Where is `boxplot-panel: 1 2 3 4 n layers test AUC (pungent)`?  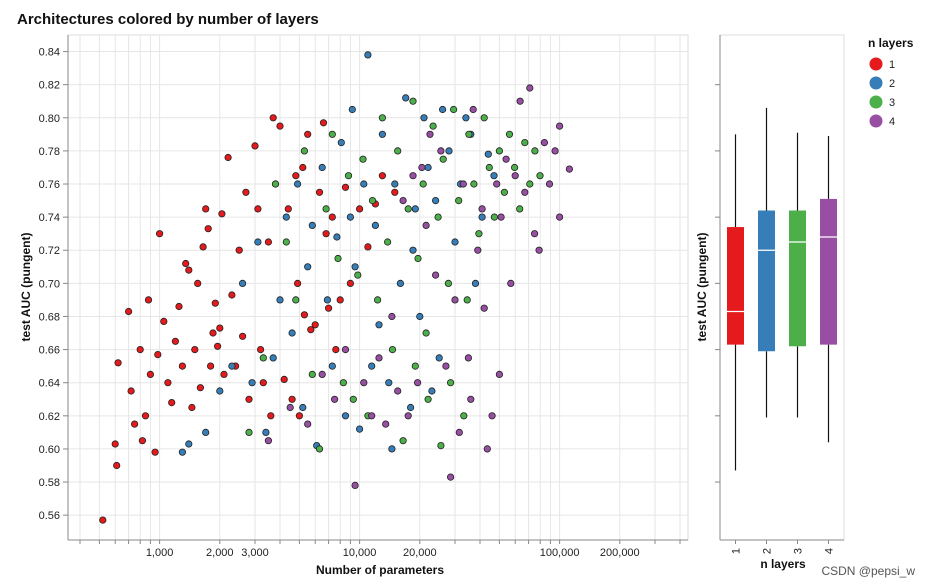 boxplot-panel: 1 2 3 4 n layers test AUC (pungent) is located at coordinates (770, 302).